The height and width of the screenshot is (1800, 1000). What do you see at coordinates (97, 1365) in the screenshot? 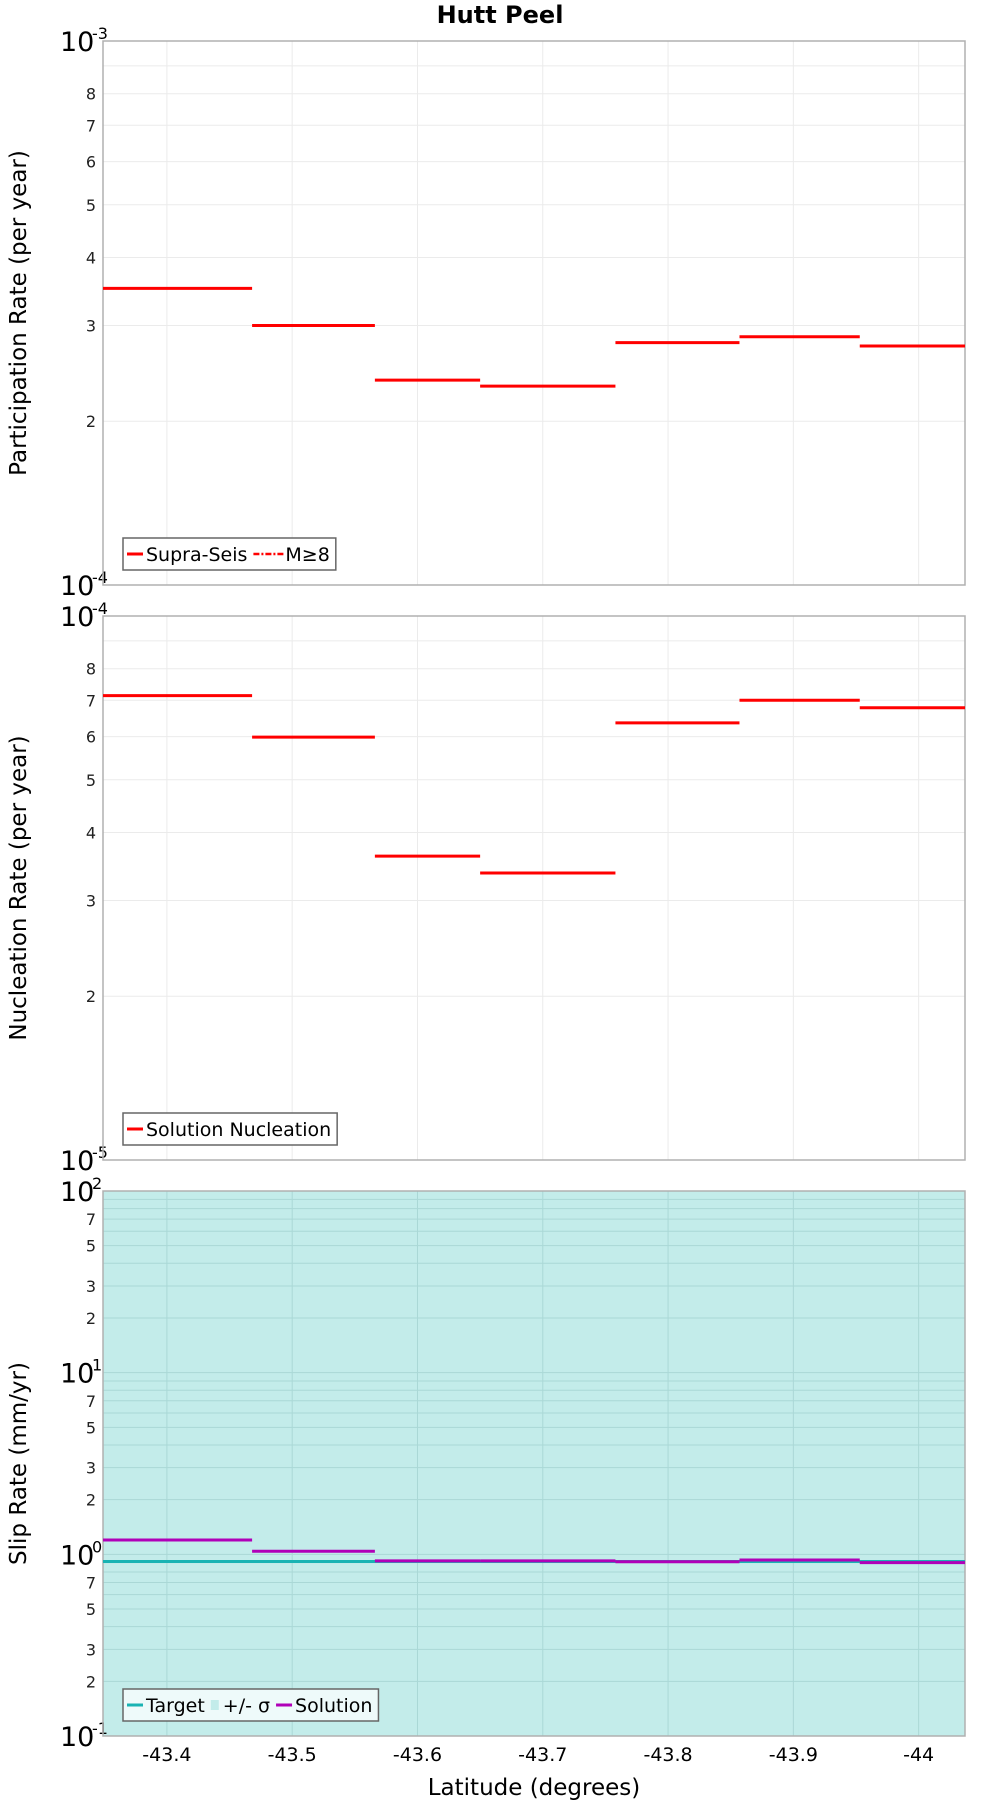
I see `y-major-tick-exponent: 1` at bounding box center [97, 1365].